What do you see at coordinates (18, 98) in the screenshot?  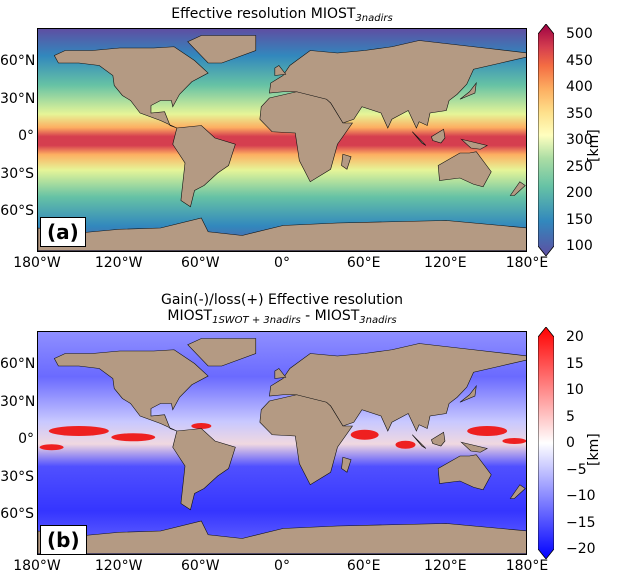 I see `panel-a-lat-label: 30°N` at bounding box center [18, 98].